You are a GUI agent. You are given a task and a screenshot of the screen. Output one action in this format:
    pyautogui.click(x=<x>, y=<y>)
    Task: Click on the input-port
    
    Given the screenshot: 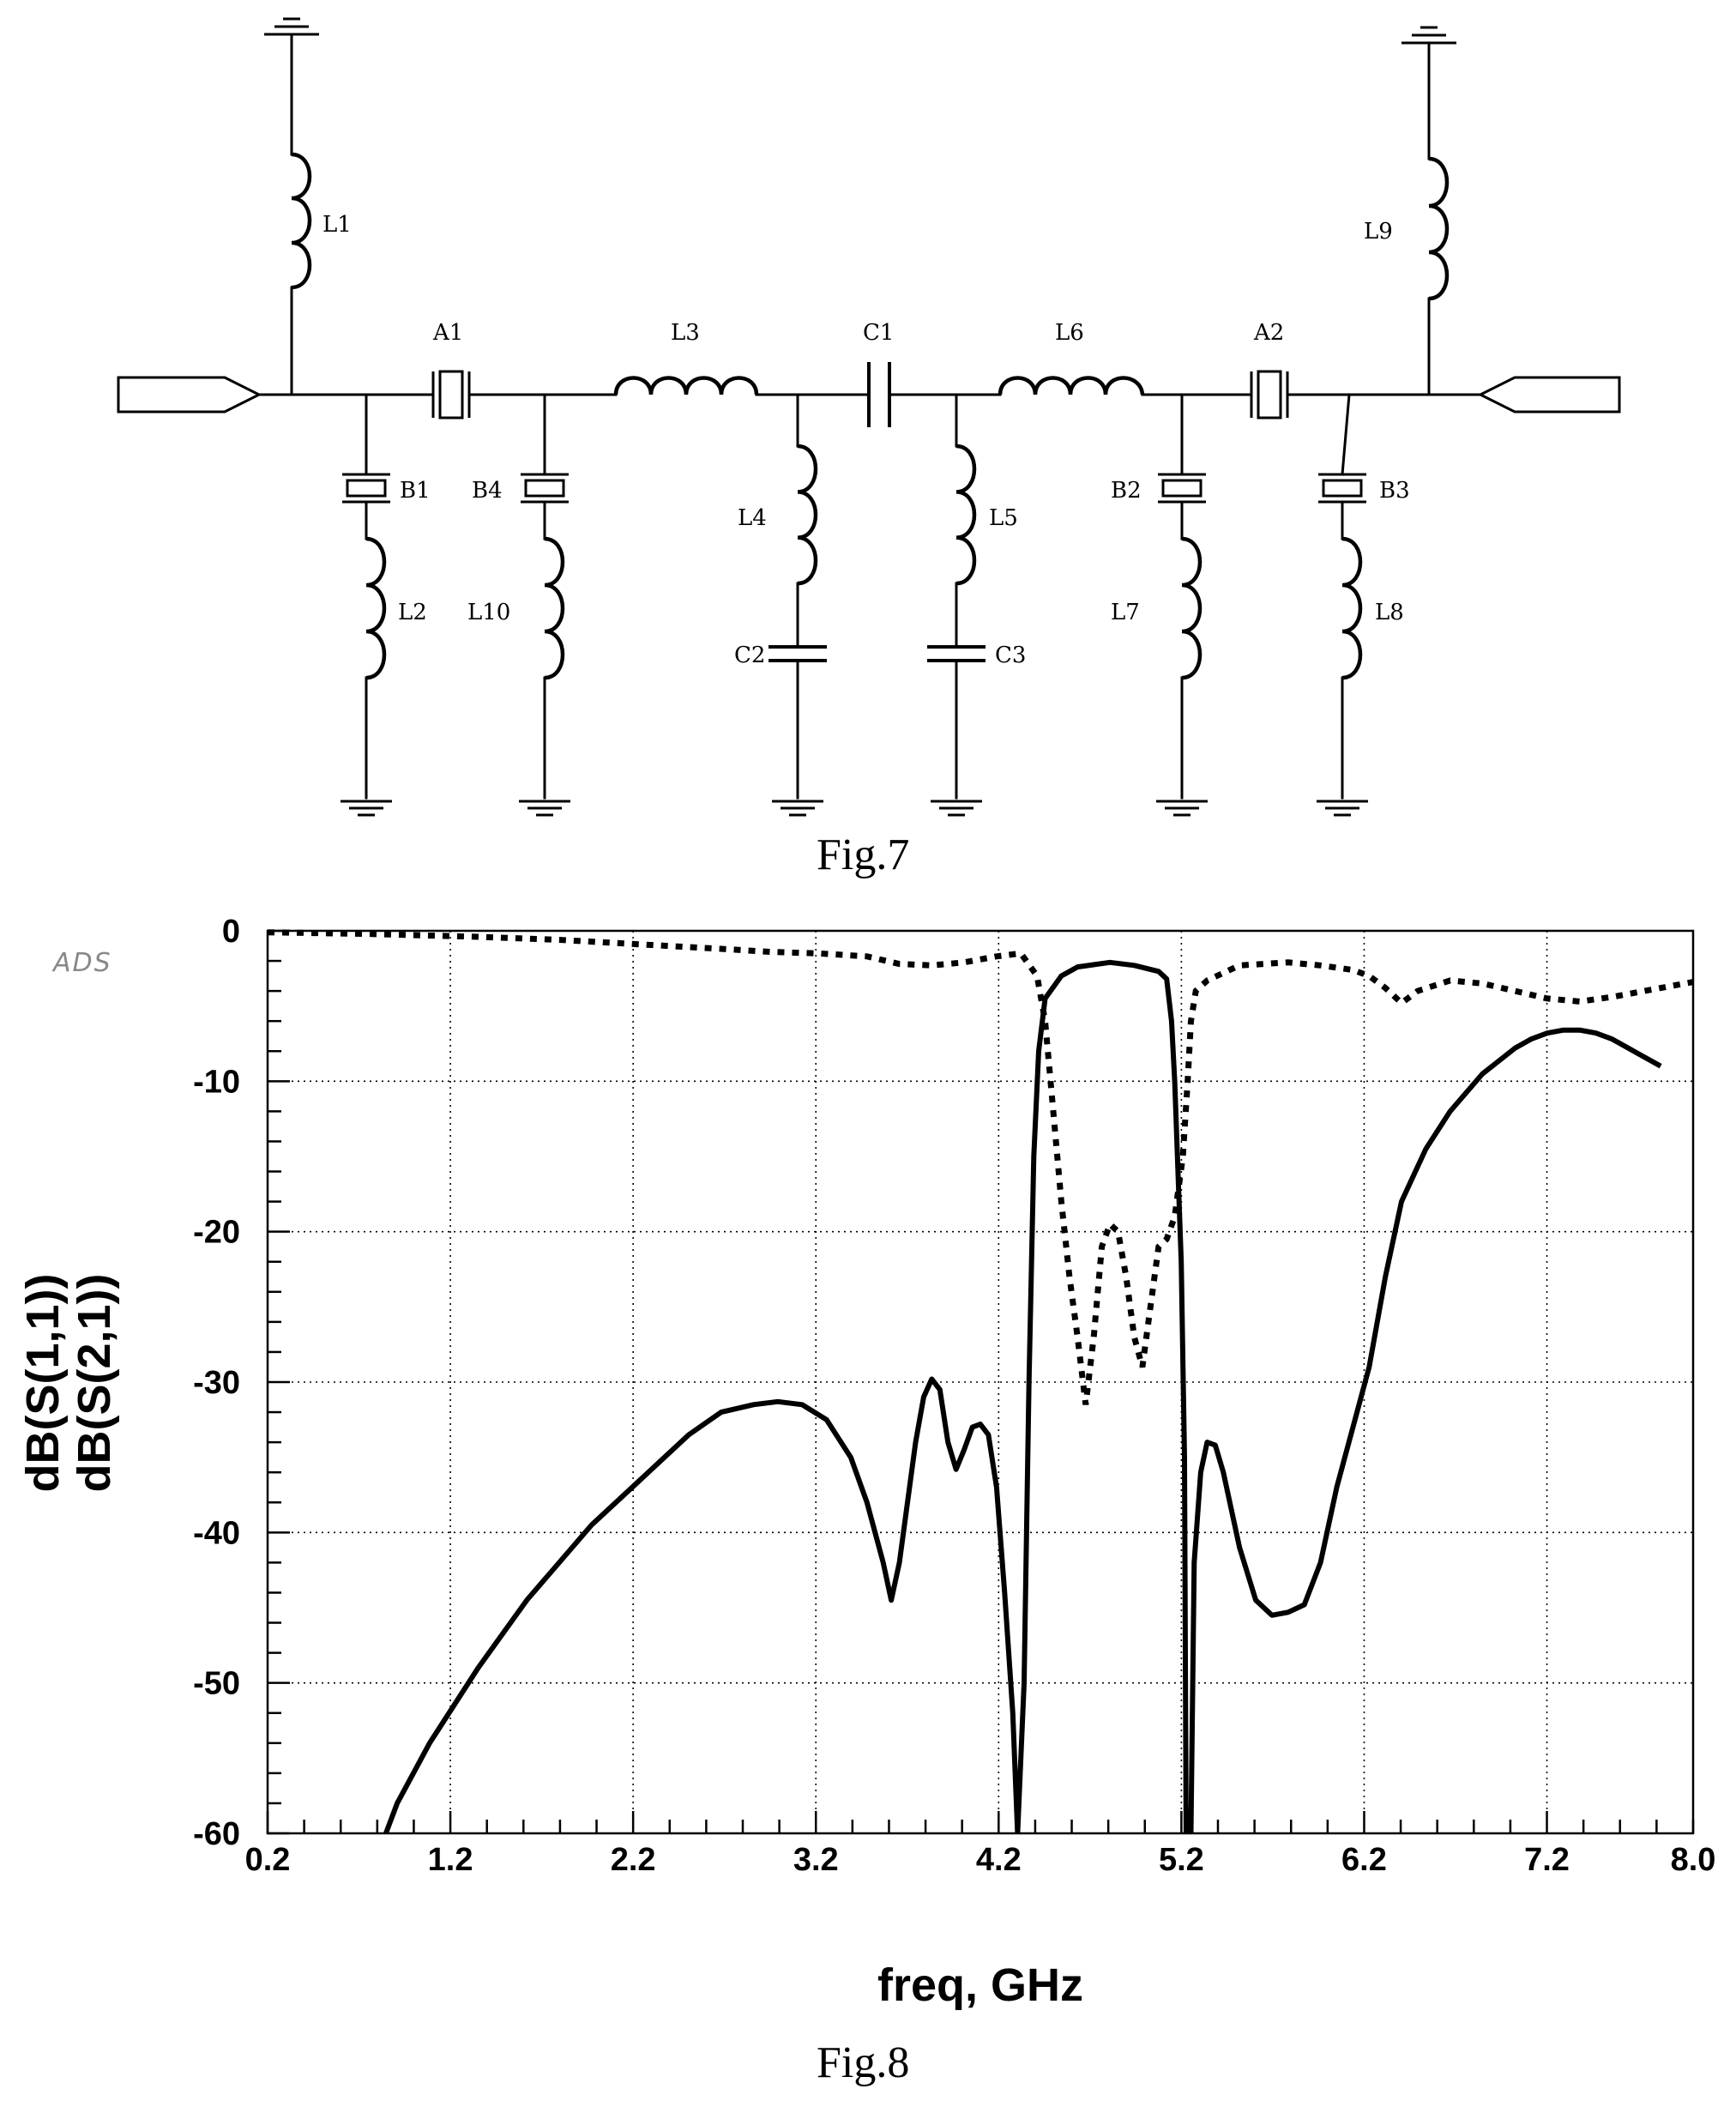 What is the action you would take?
    pyautogui.click(x=189, y=395)
    